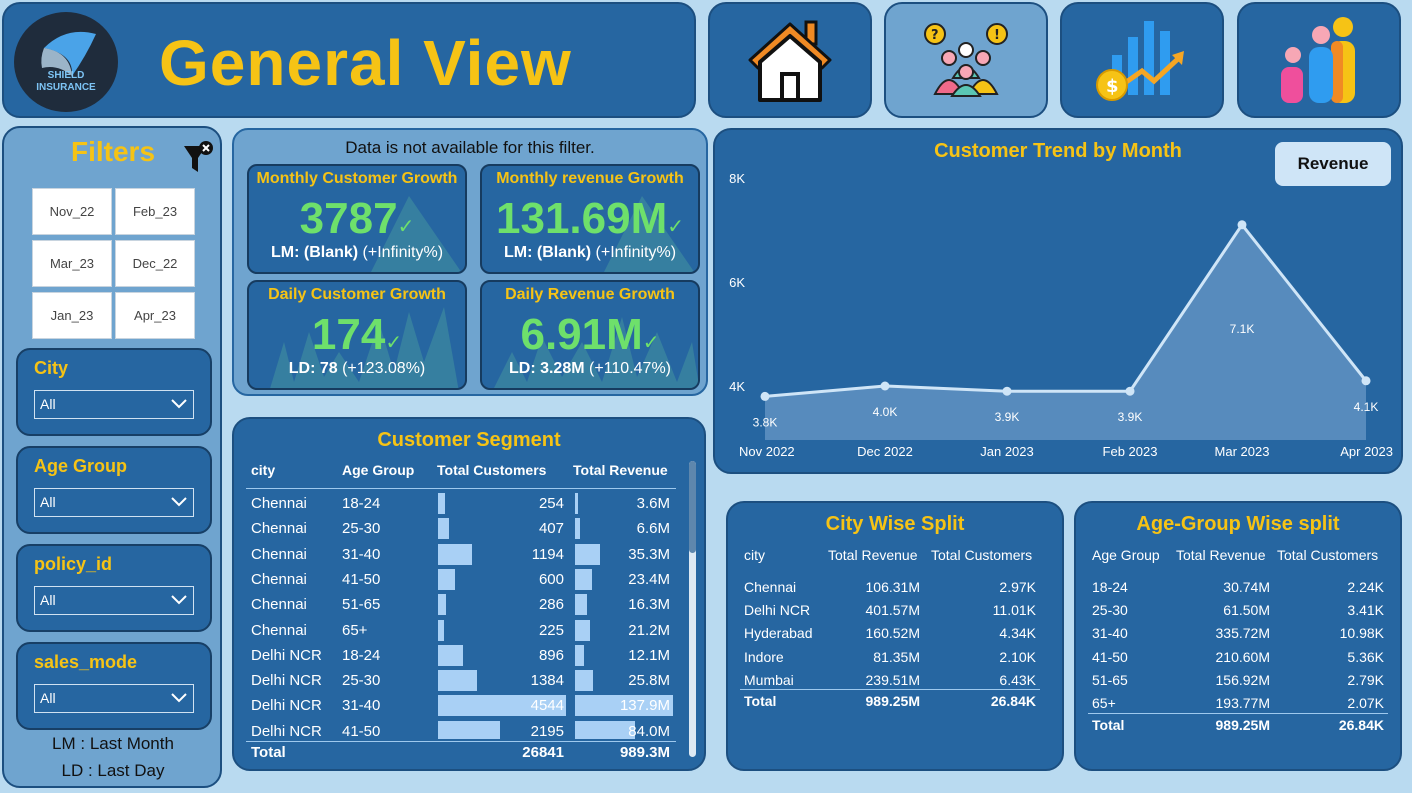 Image resolution: width=1412 pixels, height=793 pixels. I want to click on customers-cell: 1194, so click(547, 554).